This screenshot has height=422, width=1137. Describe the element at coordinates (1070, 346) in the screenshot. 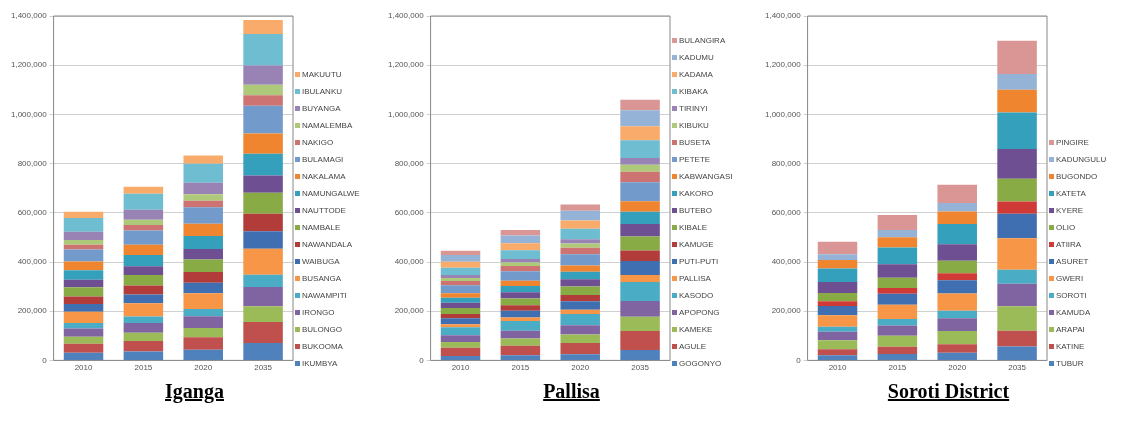

I see `legend-label: KATINE` at that location.